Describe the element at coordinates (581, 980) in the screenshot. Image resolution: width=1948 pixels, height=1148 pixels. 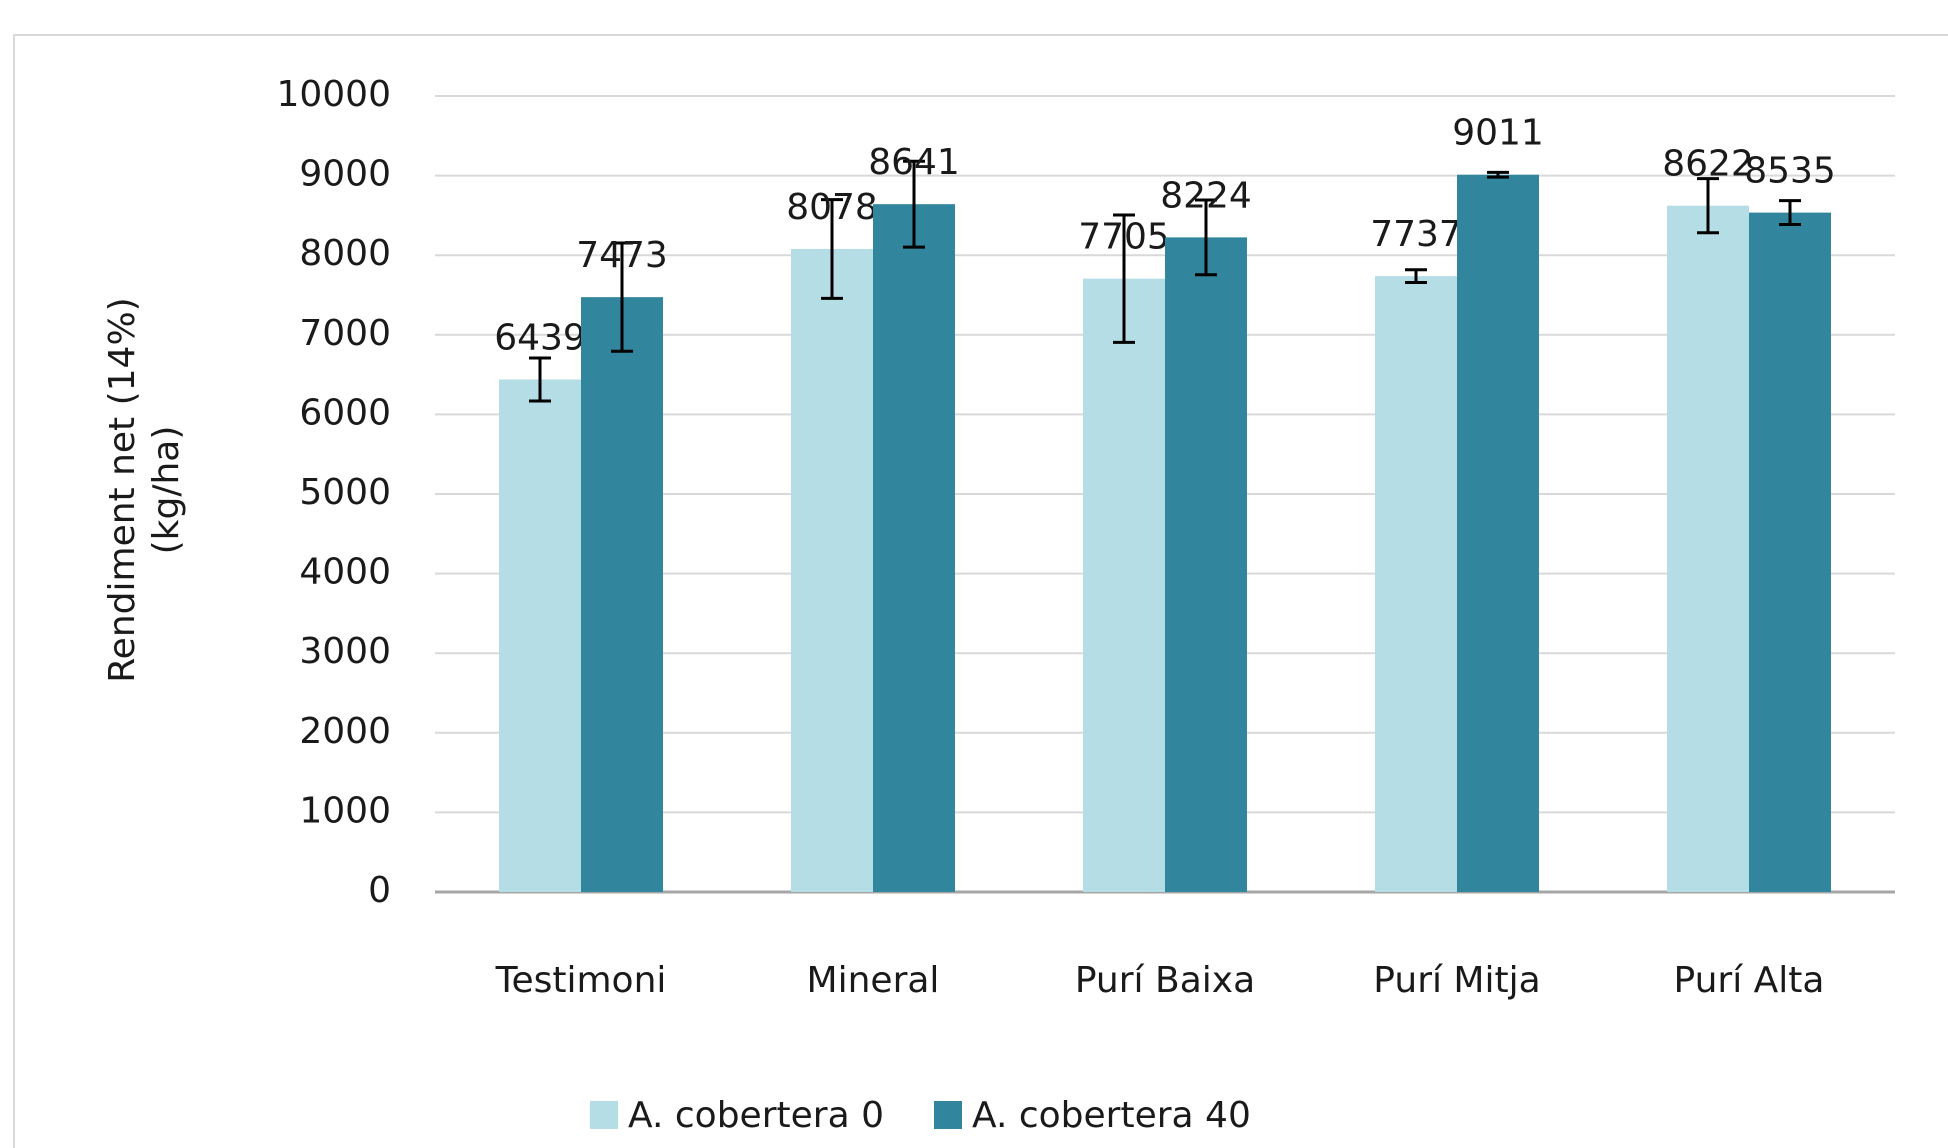
I see `x-tick-label: Testimoni` at that location.